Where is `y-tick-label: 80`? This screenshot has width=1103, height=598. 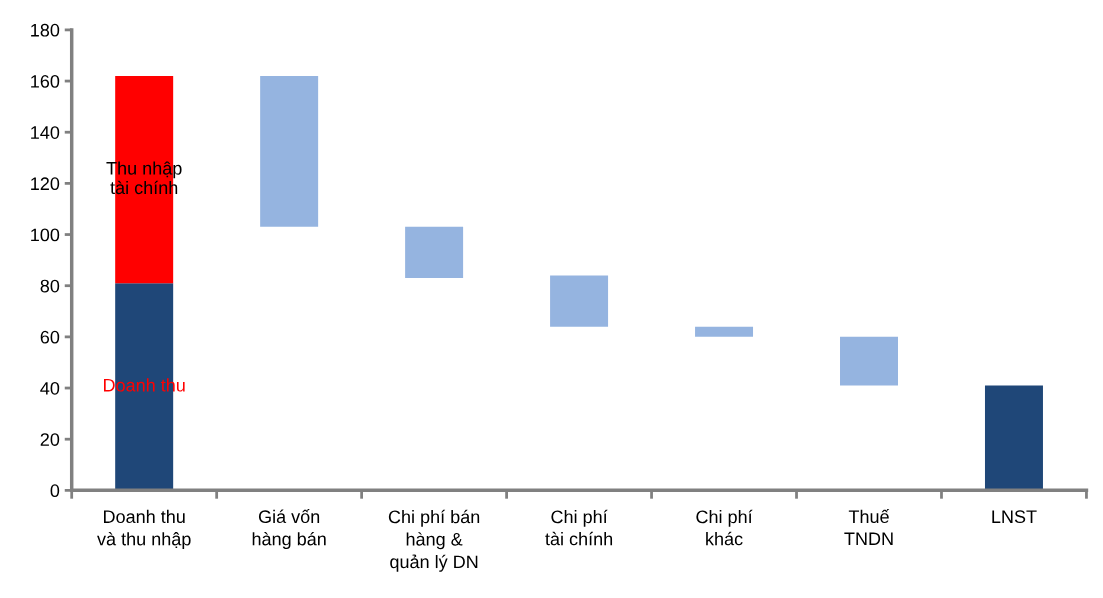
y-tick-label: 80 is located at coordinates (50, 286).